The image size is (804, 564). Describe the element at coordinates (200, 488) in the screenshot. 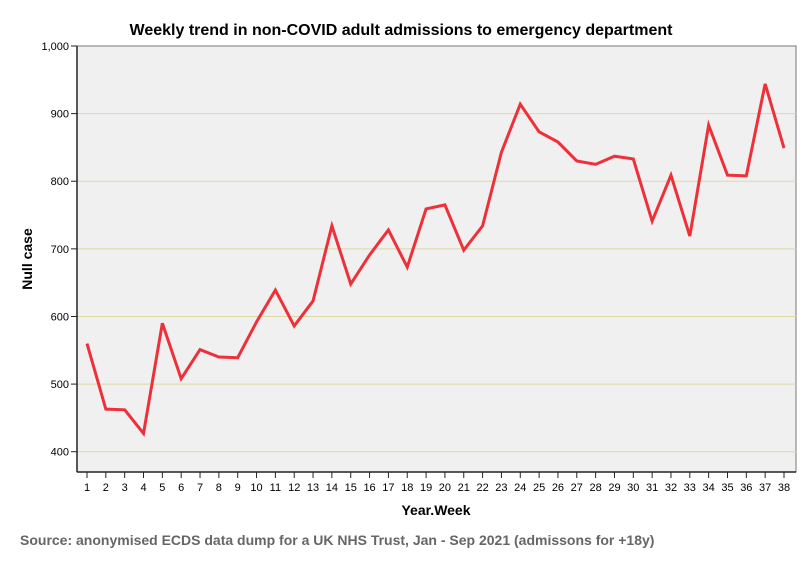

I see `x-tick-label: 7` at that location.